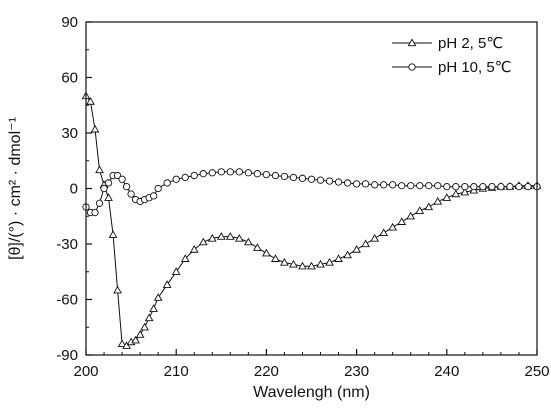 The height and width of the screenshot is (408, 551). I want to click on y-tick-label: 0, so click(74, 189).